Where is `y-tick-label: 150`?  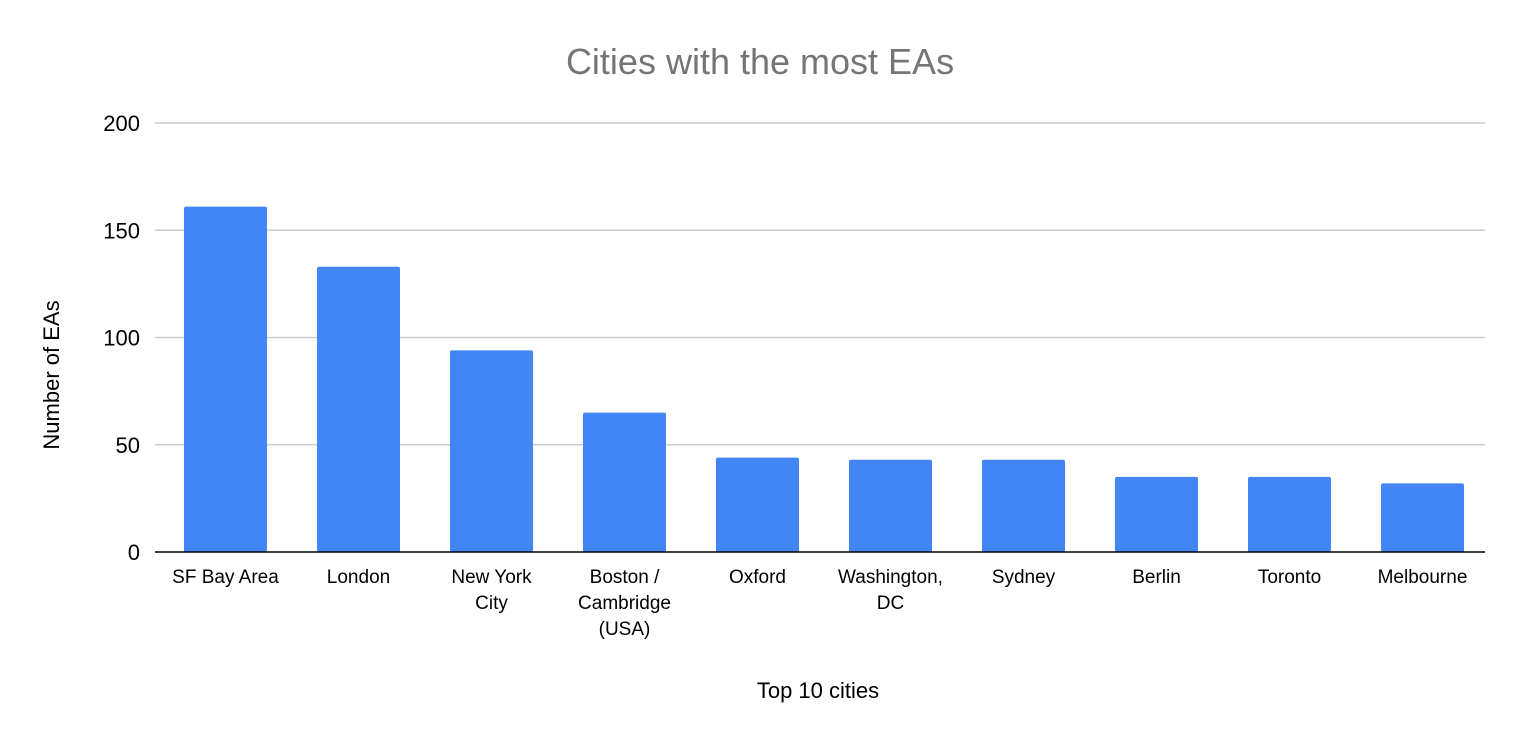 y-tick-label: 150 is located at coordinates (121, 230).